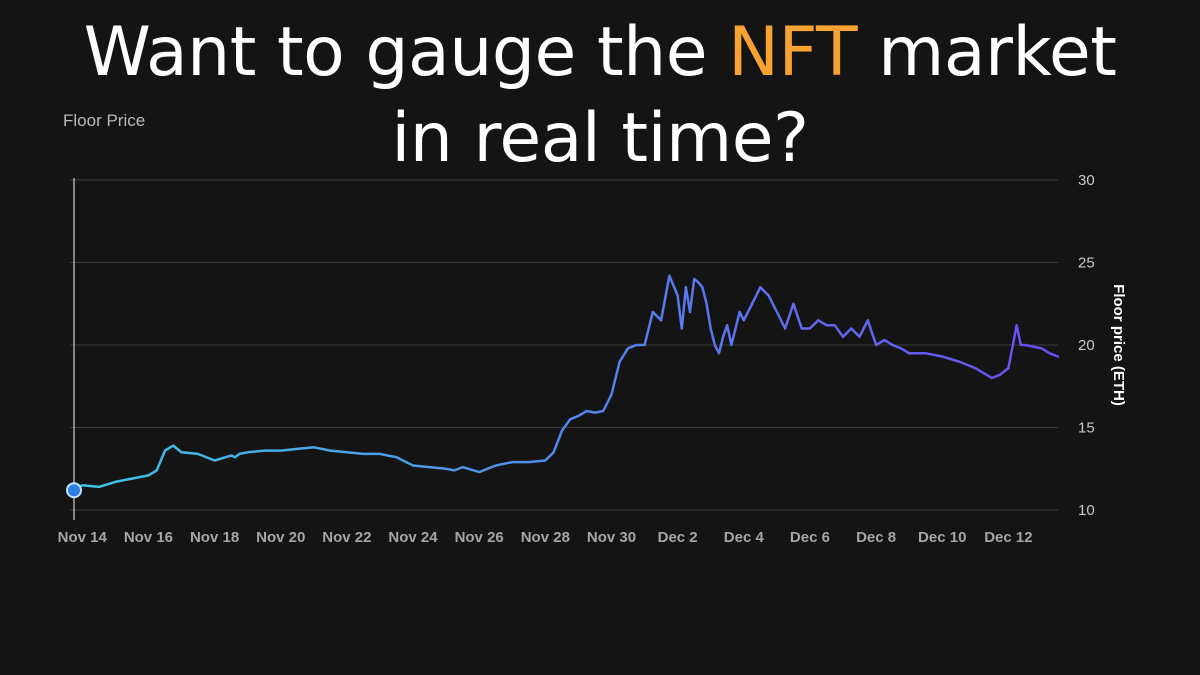 The height and width of the screenshot is (675, 1200). I want to click on x-tick-label: Nov 24, so click(413, 537).